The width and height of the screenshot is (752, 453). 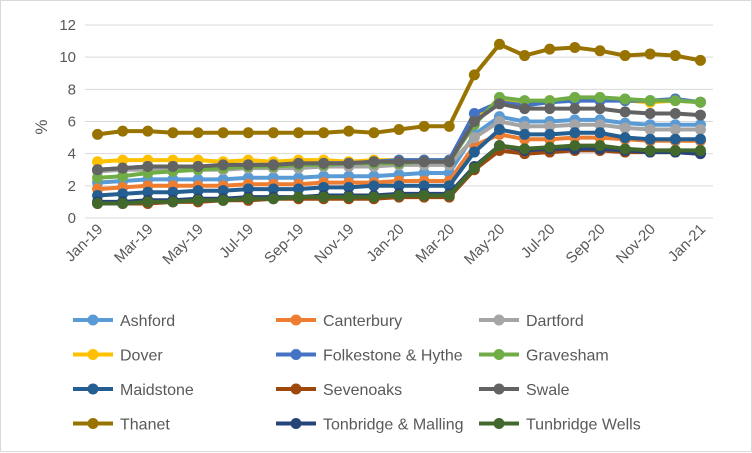 What do you see at coordinates (72, 122) in the screenshot?
I see `y-tick-label: 6` at bounding box center [72, 122].